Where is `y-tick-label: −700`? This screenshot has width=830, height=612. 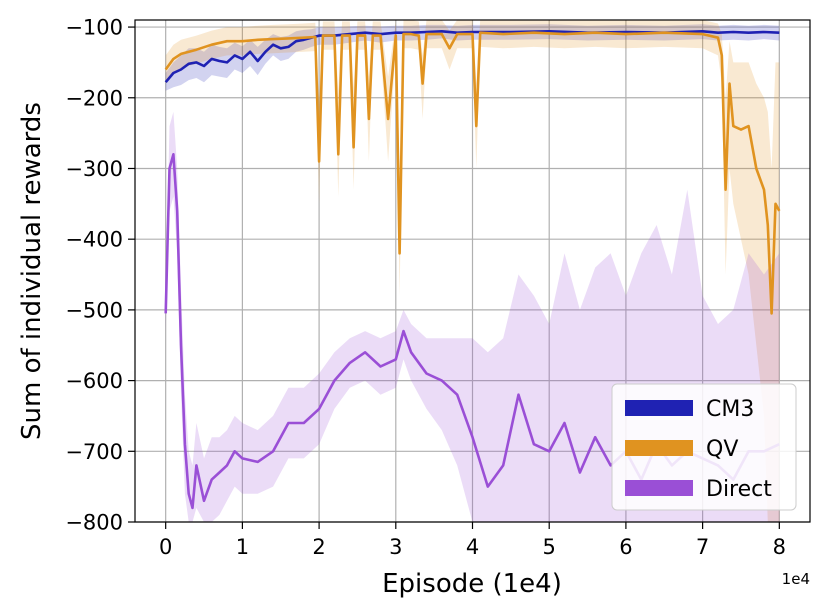
y-tick-label: −700 is located at coordinates (94, 452).